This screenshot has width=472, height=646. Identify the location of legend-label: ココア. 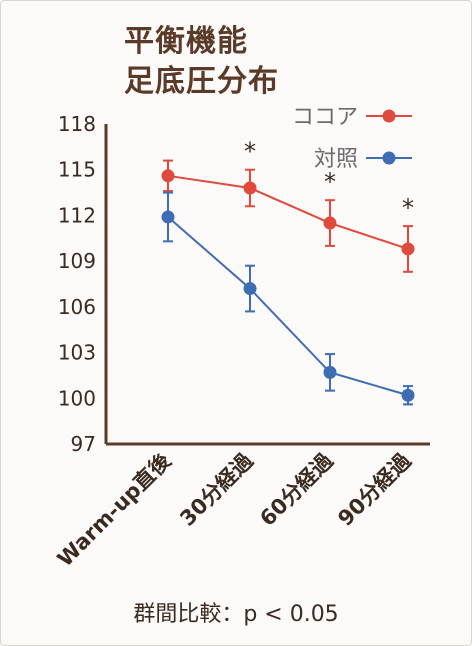
(325, 117).